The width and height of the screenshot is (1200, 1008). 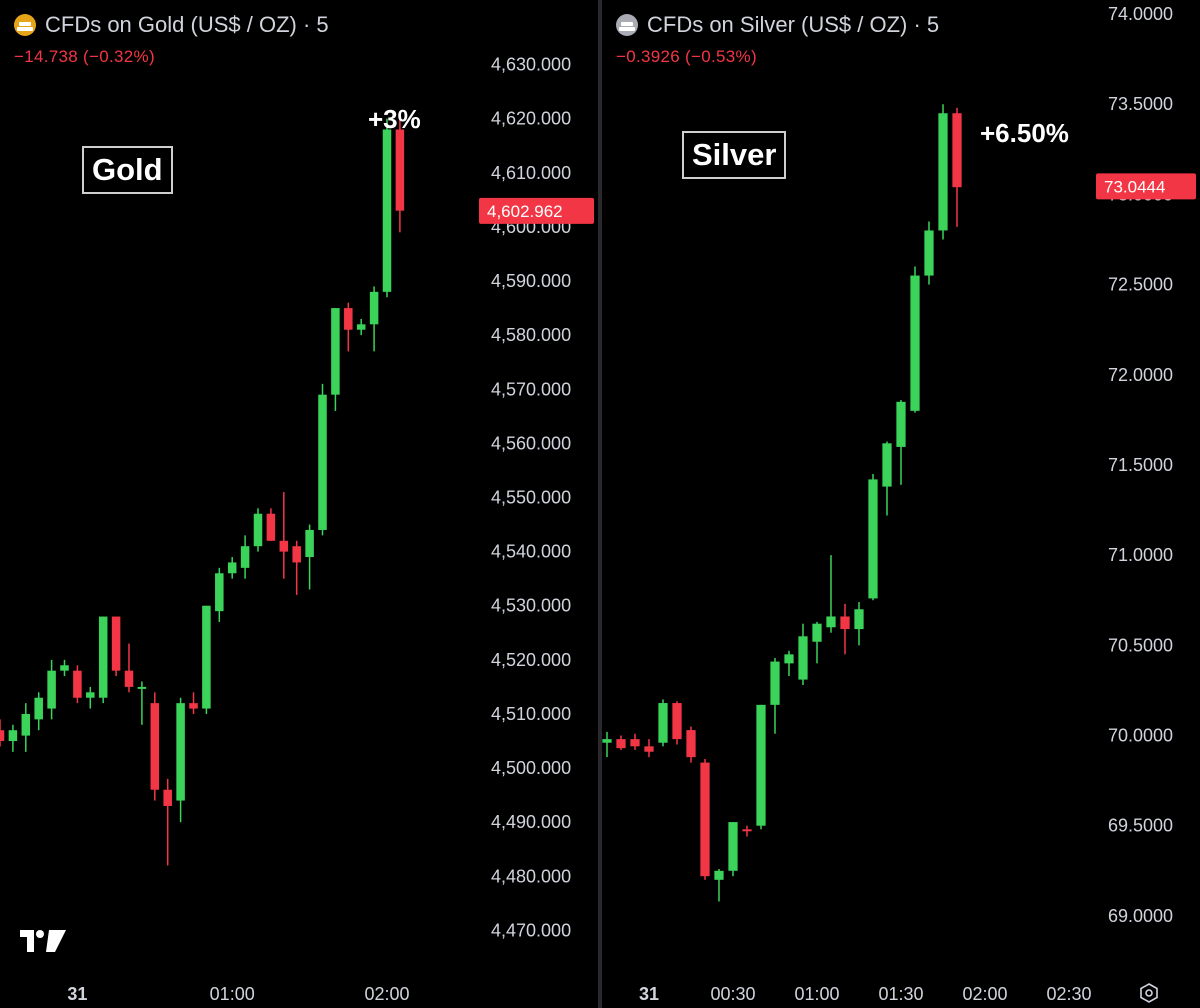 What do you see at coordinates (531, 714) in the screenshot?
I see `gold-y-tick-label: 4,510.000` at bounding box center [531, 714].